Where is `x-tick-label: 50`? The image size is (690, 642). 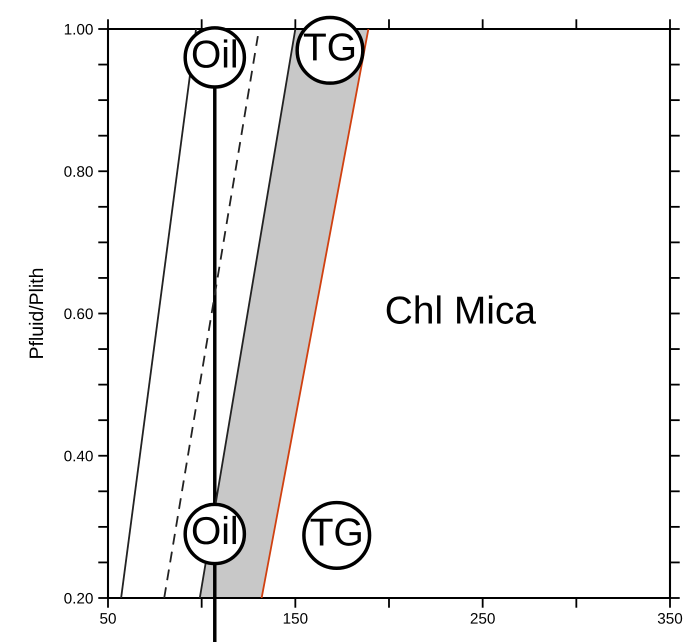
x-tick-label: 50 is located at coordinates (108, 618).